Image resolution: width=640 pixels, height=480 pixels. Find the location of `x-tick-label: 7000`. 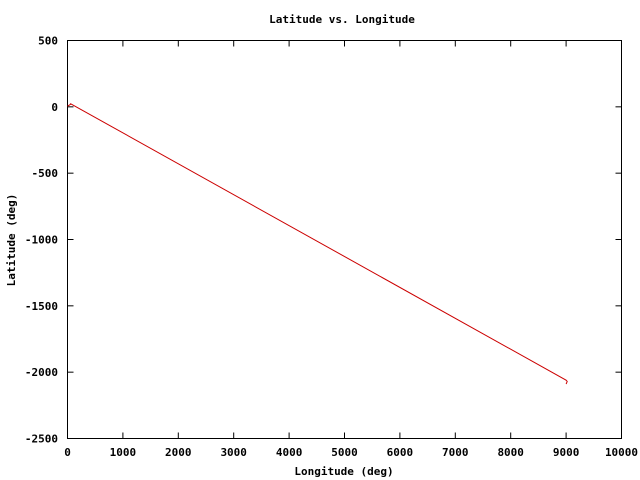

x-tick-label: 7000 is located at coordinates (455, 452).